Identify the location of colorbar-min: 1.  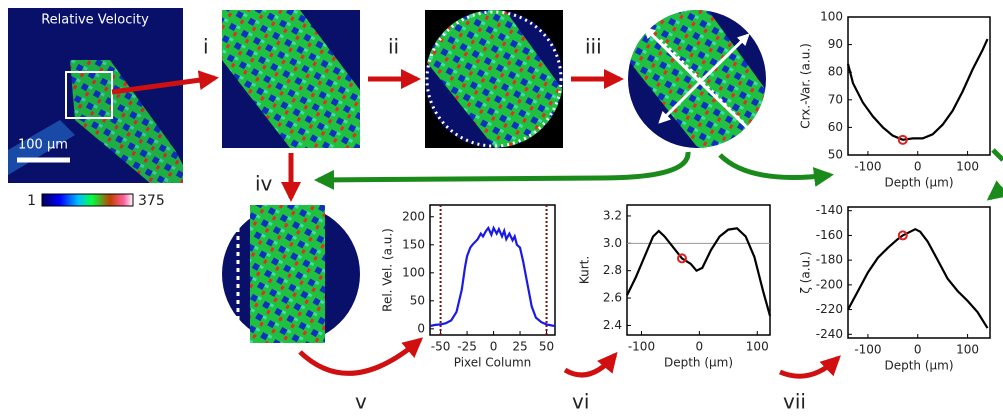
(31, 201).